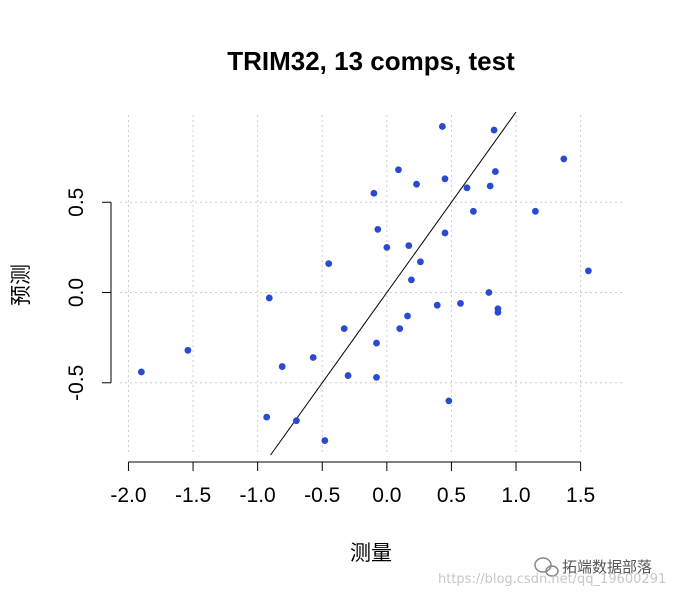  Describe the element at coordinates (76, 202) in the screenshot. I see `y-tick-label: 0.5` at that location.